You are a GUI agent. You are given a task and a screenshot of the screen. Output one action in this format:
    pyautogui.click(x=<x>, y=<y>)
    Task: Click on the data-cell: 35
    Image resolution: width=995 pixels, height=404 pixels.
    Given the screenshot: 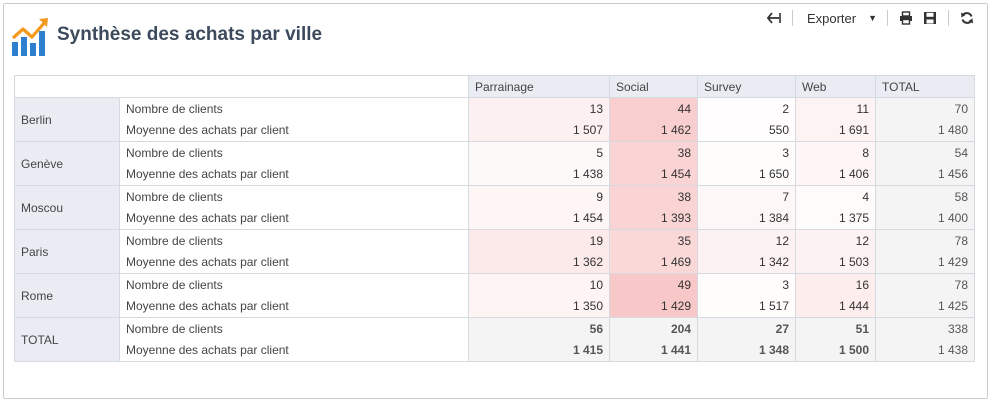 What is the action you would take?
    pyautogui.click(x=653, y=240)
    